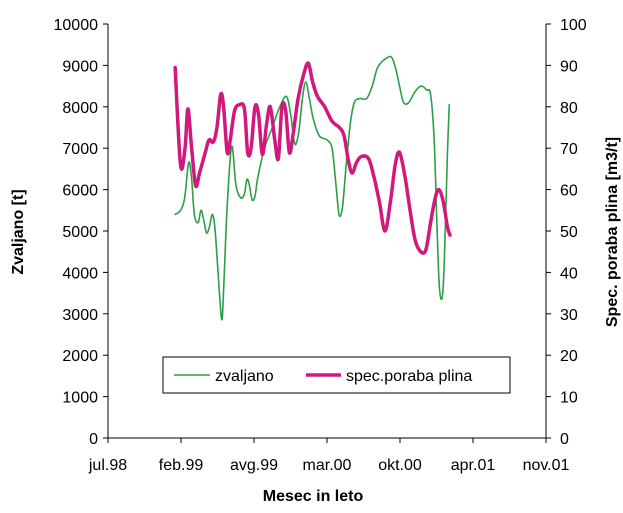 This screenshot has width=623, height=513. What do you see at coordinates (80, 315) in the screenshot?
I see `y-left-tick-label: 3000` at bounding box center [80, 315].